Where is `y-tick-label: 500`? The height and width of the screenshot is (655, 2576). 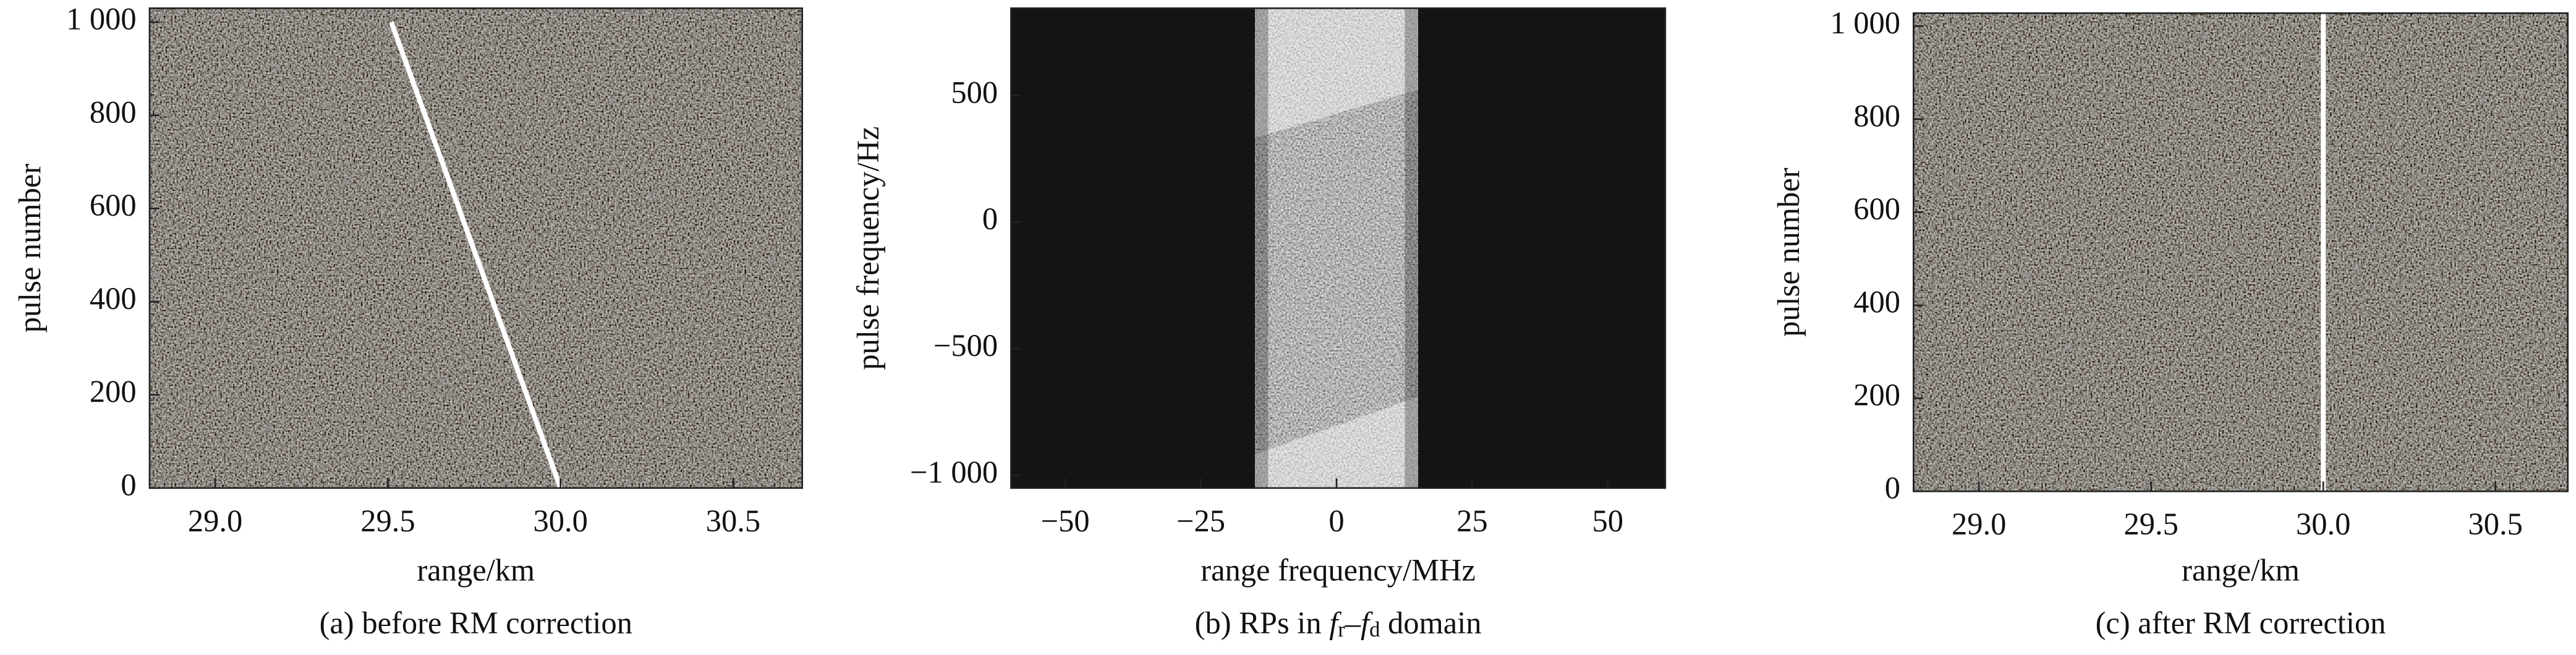
y-tick-label: 500 is located at coordinates (974, 92).